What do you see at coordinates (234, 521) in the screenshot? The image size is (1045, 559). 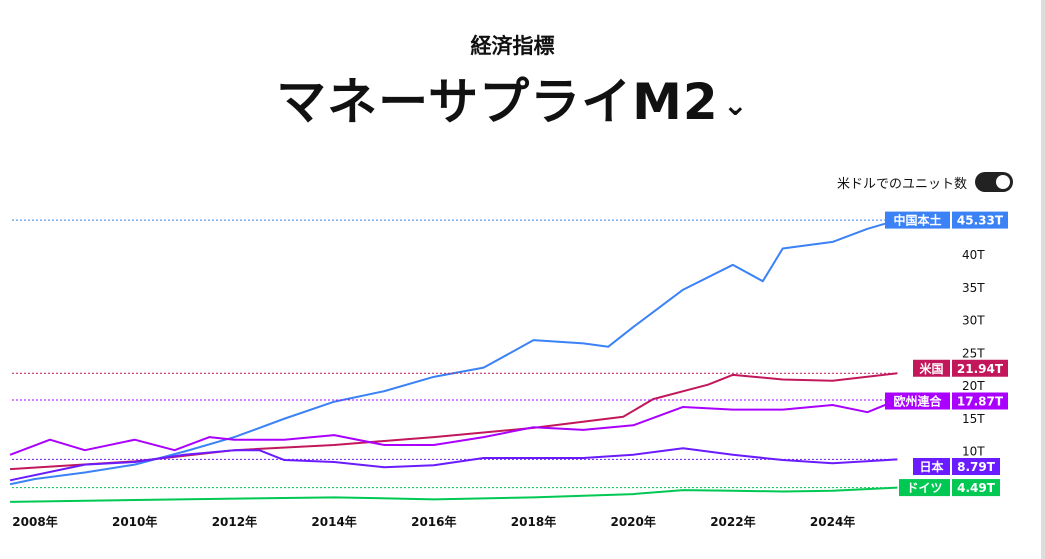 I see `x-tick-label: 2012年` at bounding box center [234, 521].